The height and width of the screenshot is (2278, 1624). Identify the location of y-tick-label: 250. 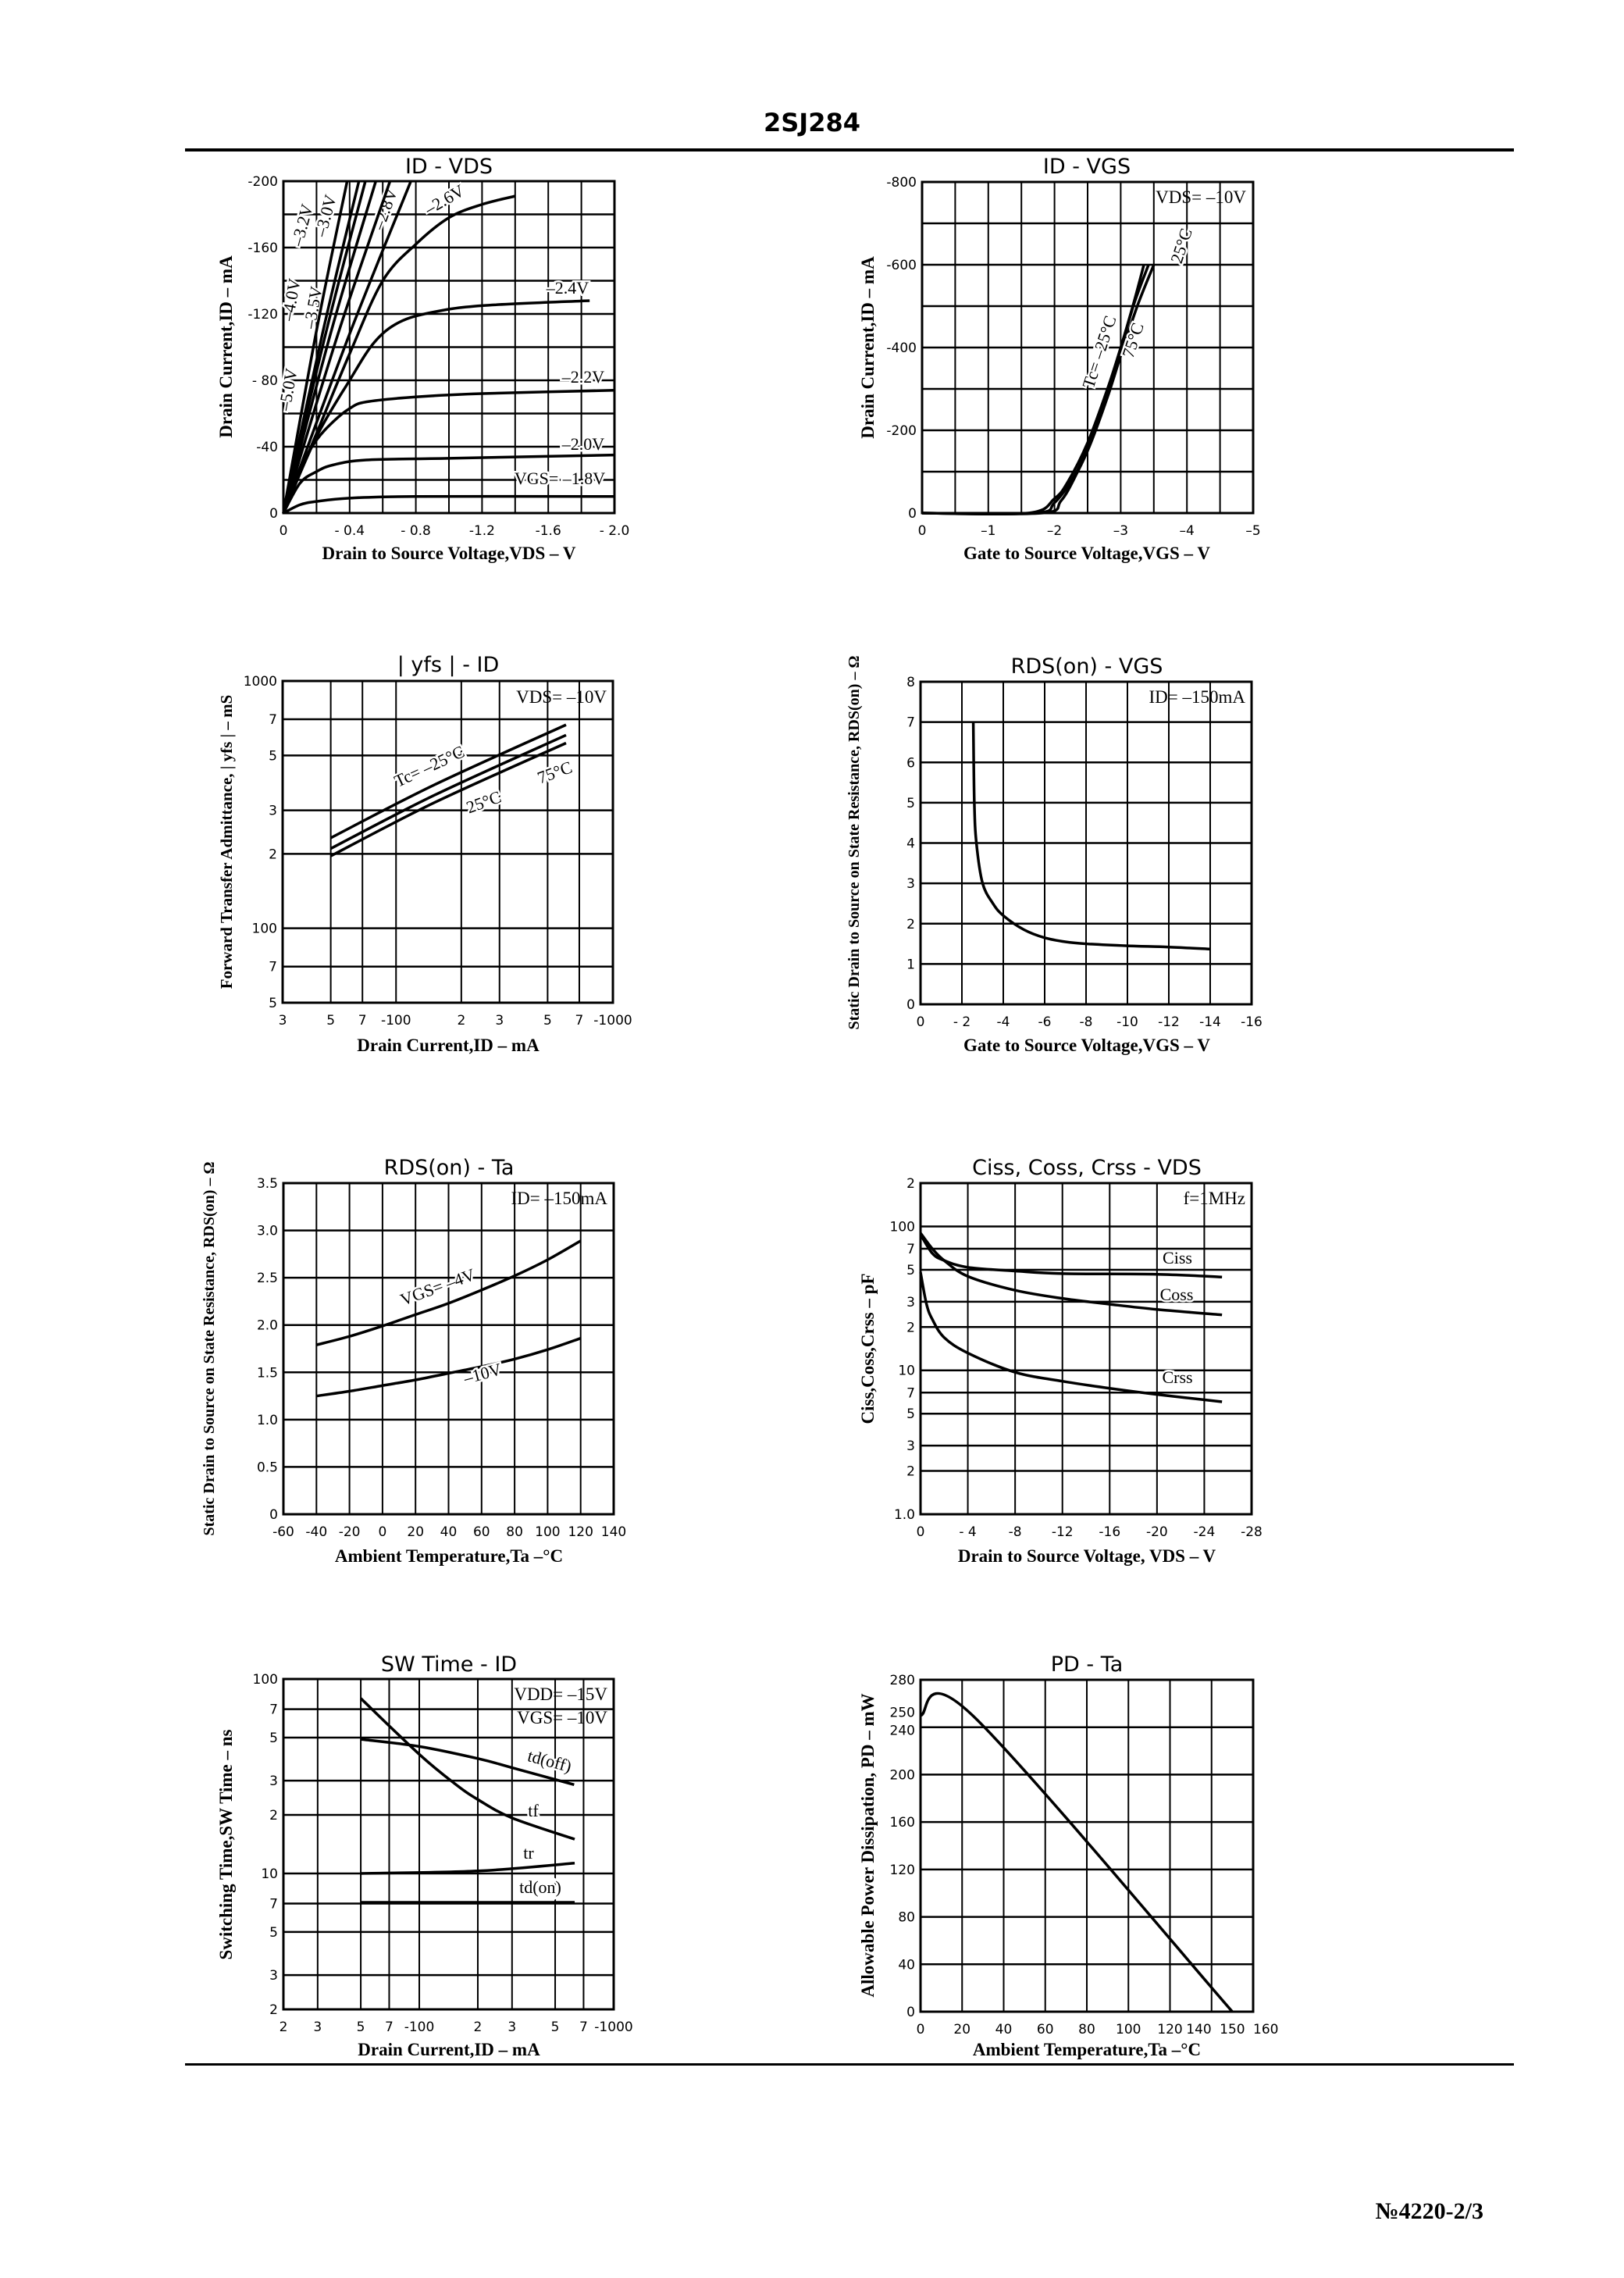
(902, 1713).